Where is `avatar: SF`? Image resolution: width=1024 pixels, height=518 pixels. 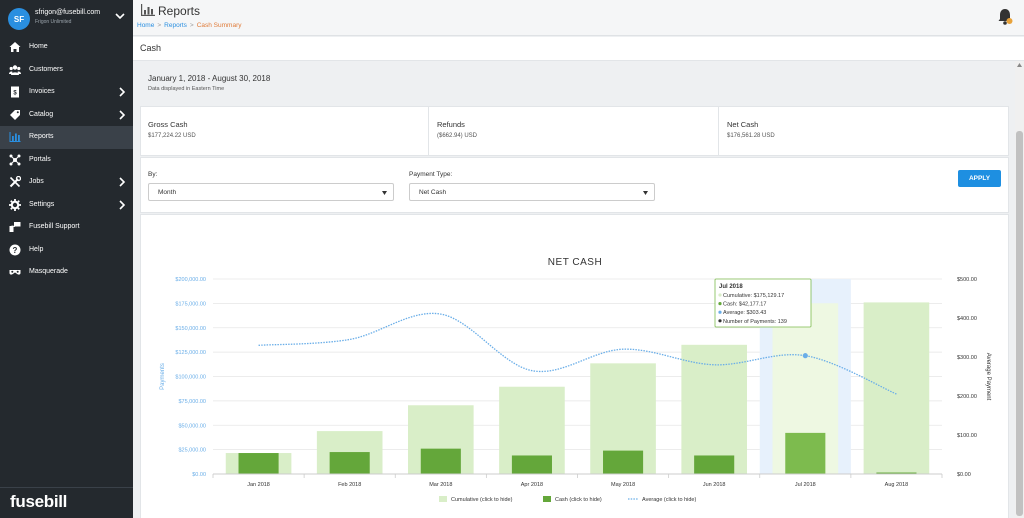
avatar: SF is located at coordinates (19, 19).